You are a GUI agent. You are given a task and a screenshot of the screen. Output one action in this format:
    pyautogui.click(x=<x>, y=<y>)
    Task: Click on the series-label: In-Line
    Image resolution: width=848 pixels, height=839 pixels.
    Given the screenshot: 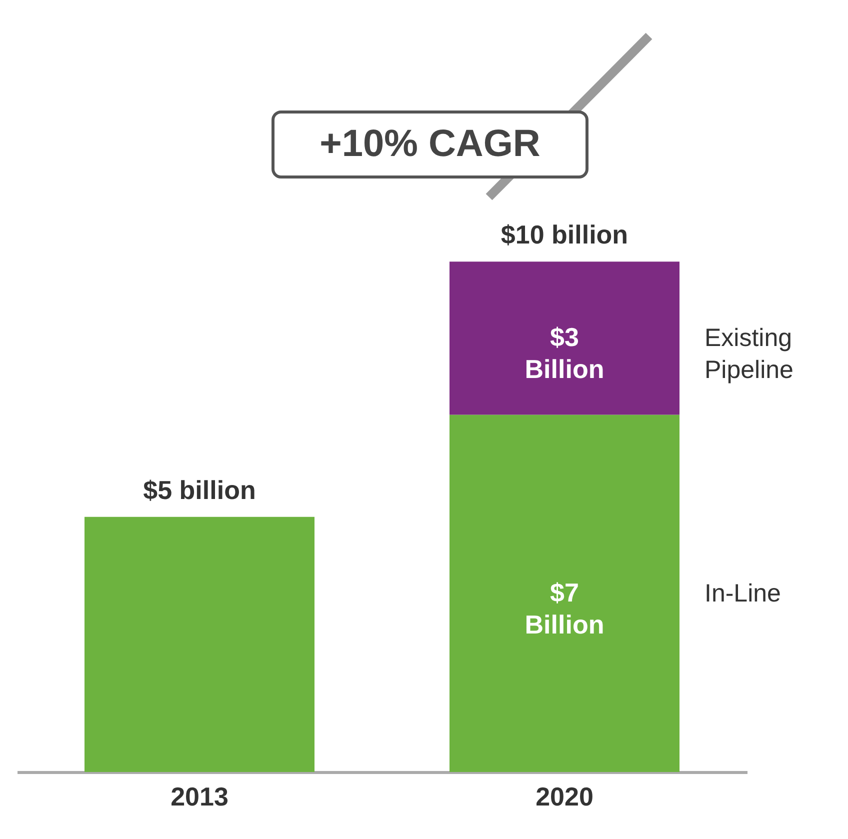 What is the action you would take?
    pyautogui.click(x=742, y=593)
    